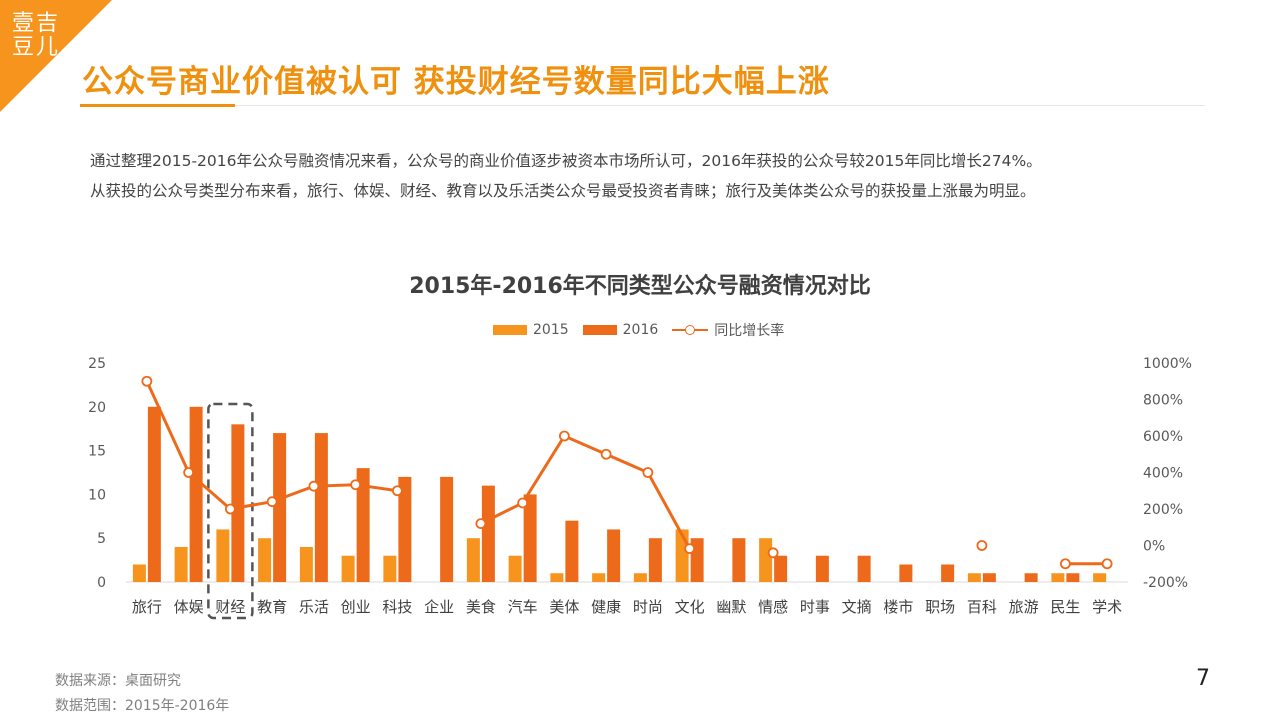  Describe the element at coordinates (728, 330) in the screenshot. I see `legend-rate: 同比增长率` at that location.